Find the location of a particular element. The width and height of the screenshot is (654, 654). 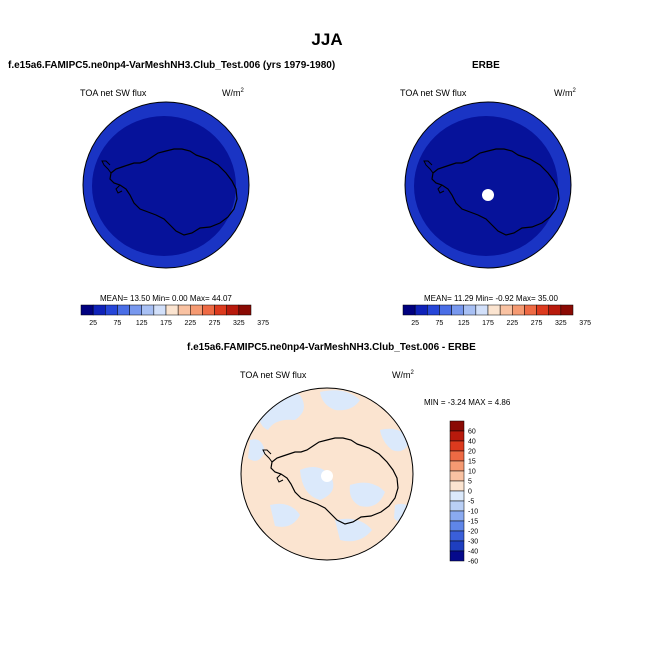

panel-2-stats: MEAN= 11.29 Min= -0.92 Max= 35.00 is located at coordinates (491, 298).